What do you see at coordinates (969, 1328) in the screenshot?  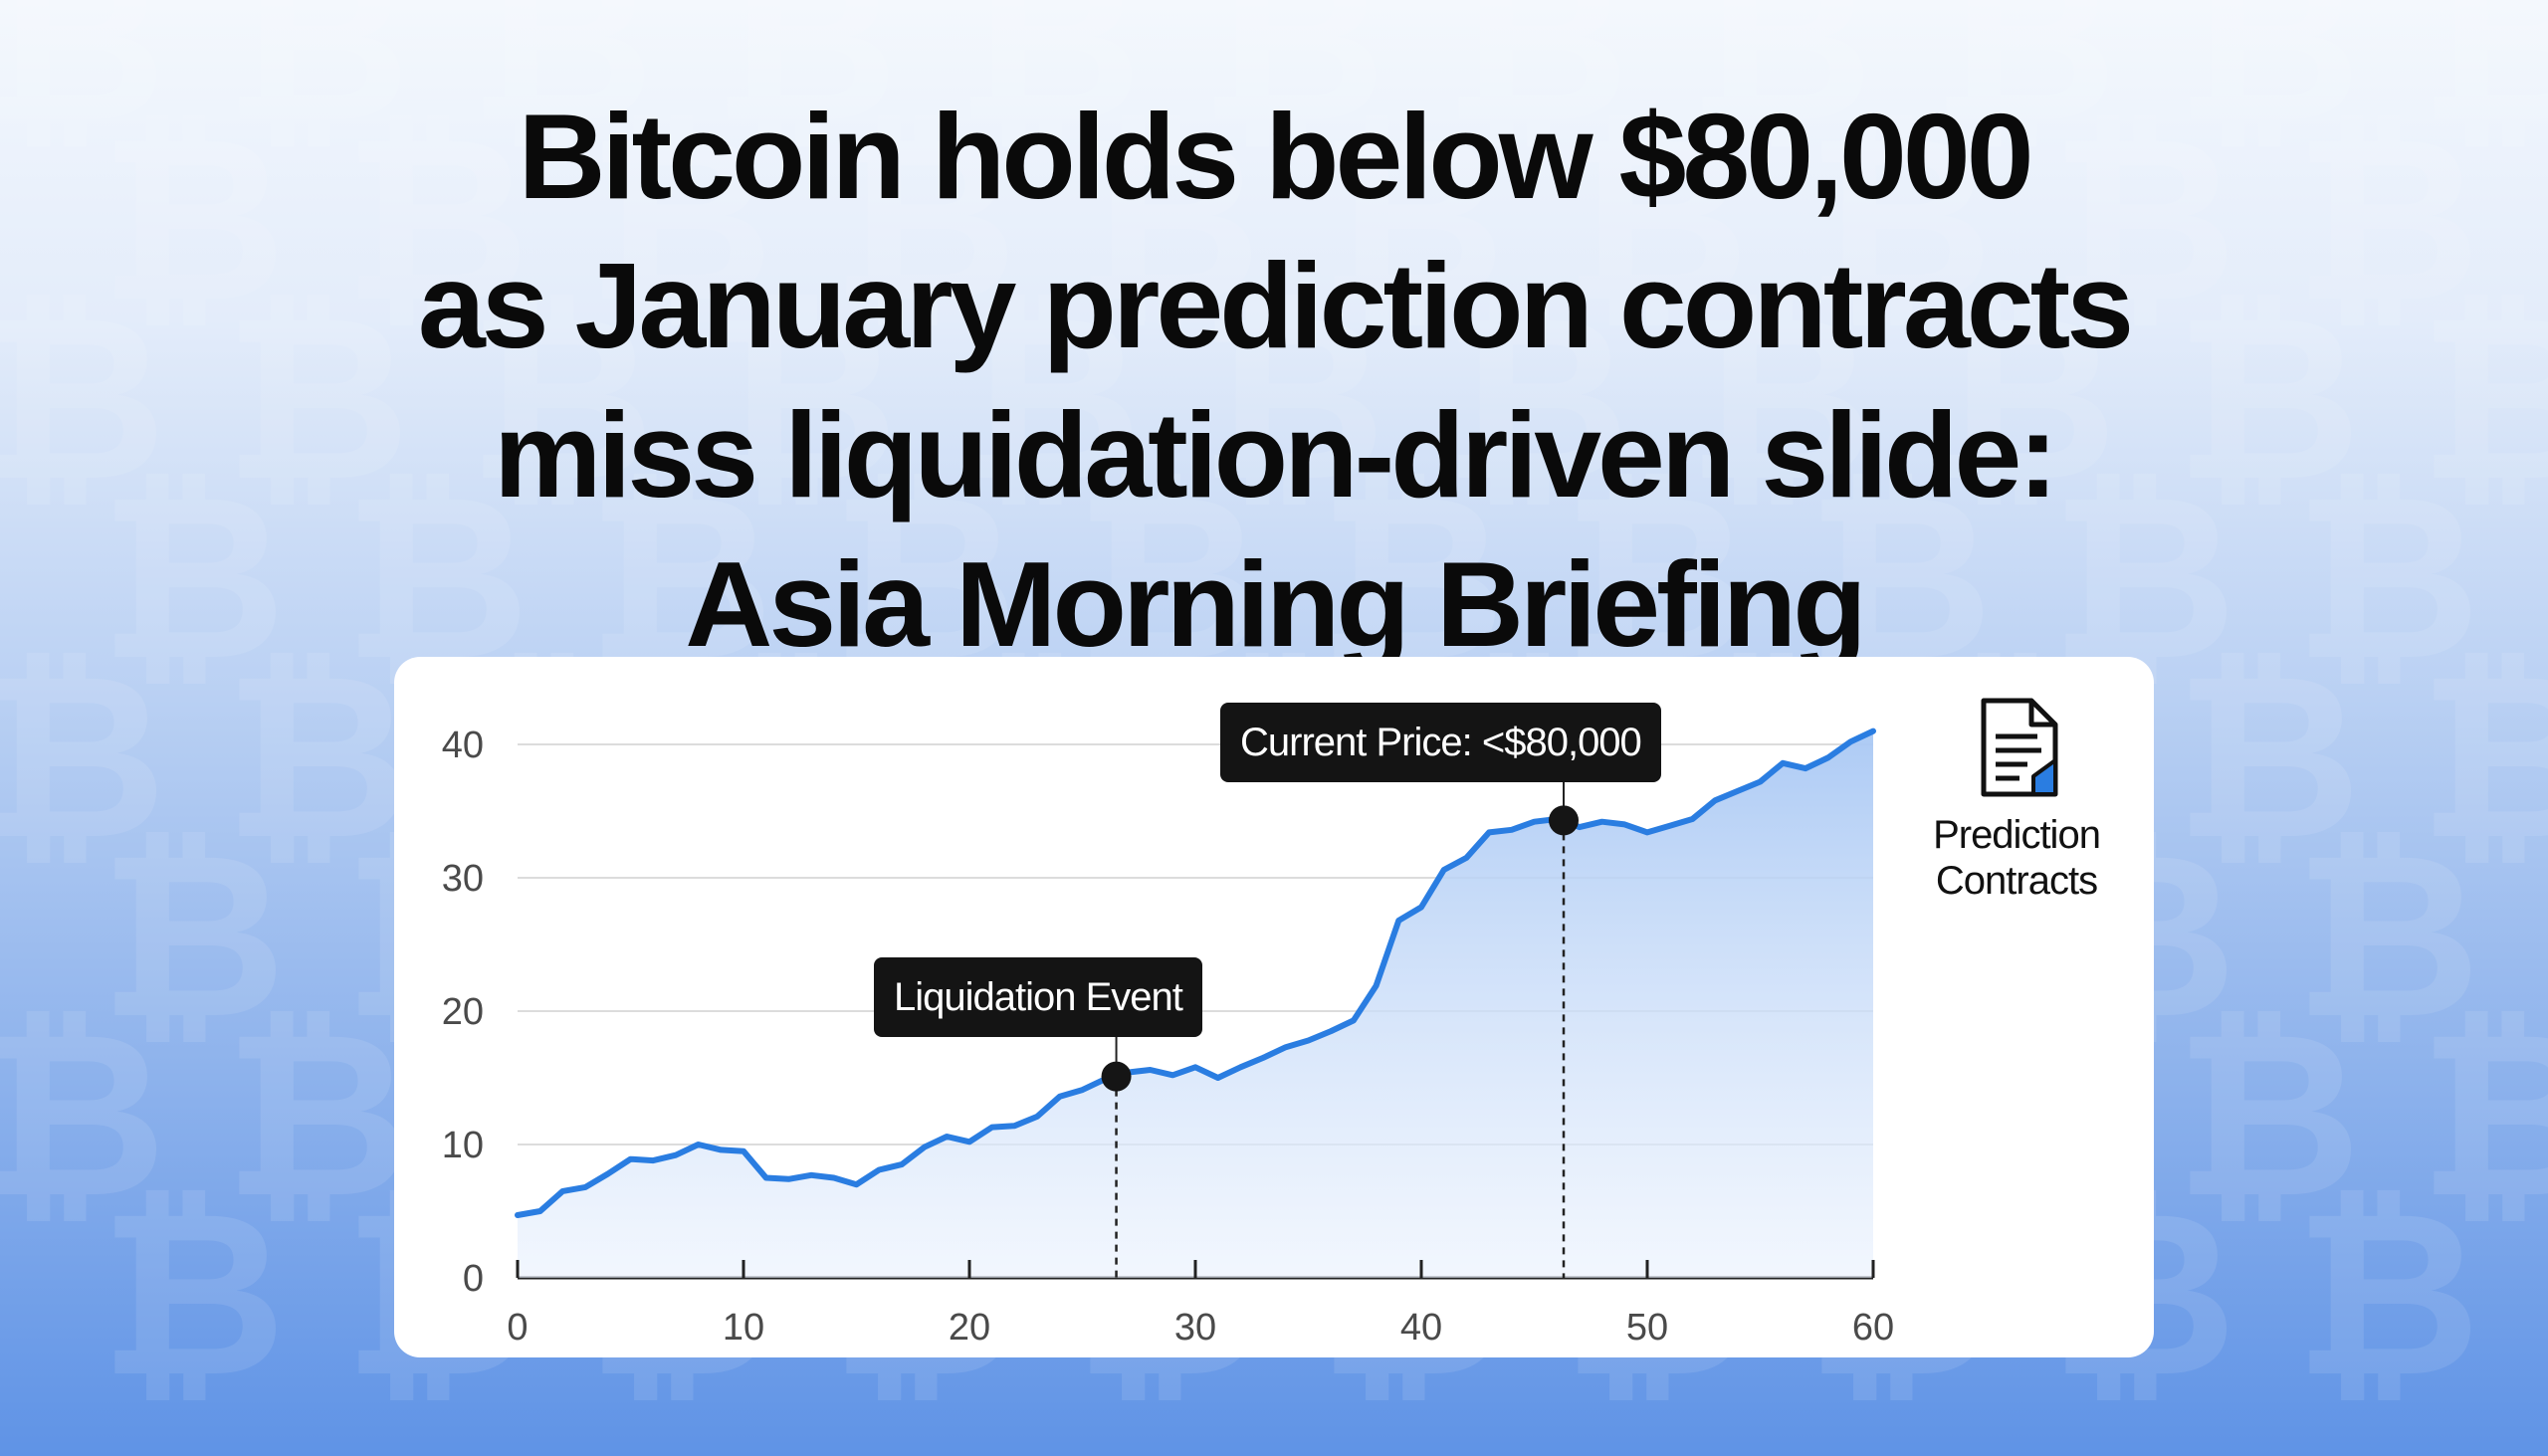 I see `x-tick-label: 20` at bounding box center [969, 1328].